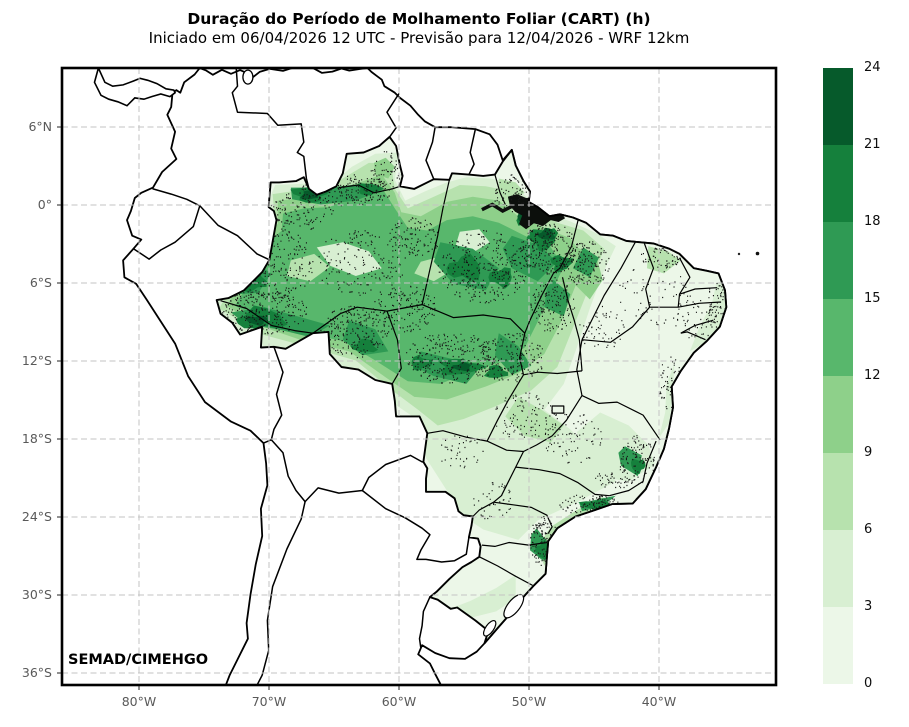  What do you see at coordinates (739, 254) in the screenshot?
I see `atol-das-rocas-dot` at bounding box center [739, 254].